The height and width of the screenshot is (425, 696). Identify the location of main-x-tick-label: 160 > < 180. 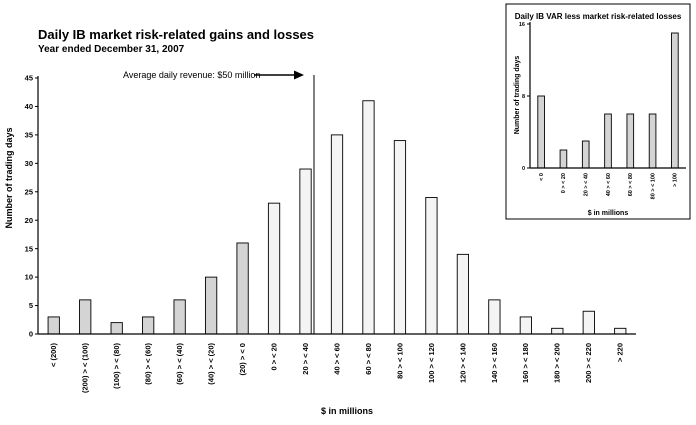
(525, 363).